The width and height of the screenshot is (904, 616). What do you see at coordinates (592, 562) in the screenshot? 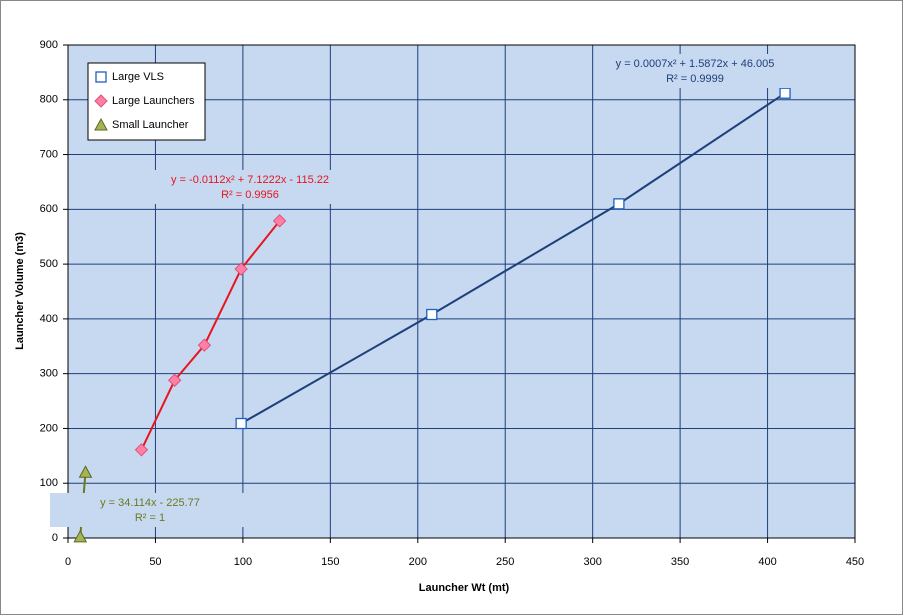
I see `x-tick-label: 300` at bounding box center [592, 562].